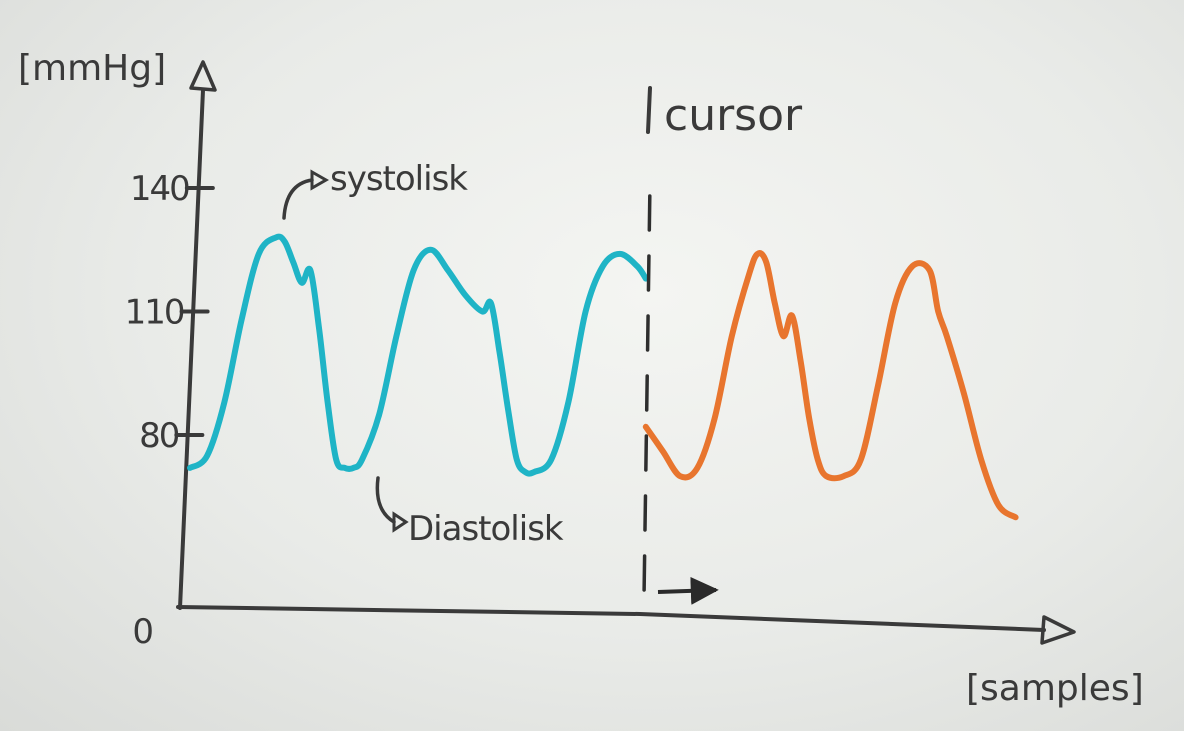 The height and width of the screenshot is (731, 1184). Describe the element at coordinates (1058, 630) in the screenshot. I see `x-axis-arrow-icon` at that location.